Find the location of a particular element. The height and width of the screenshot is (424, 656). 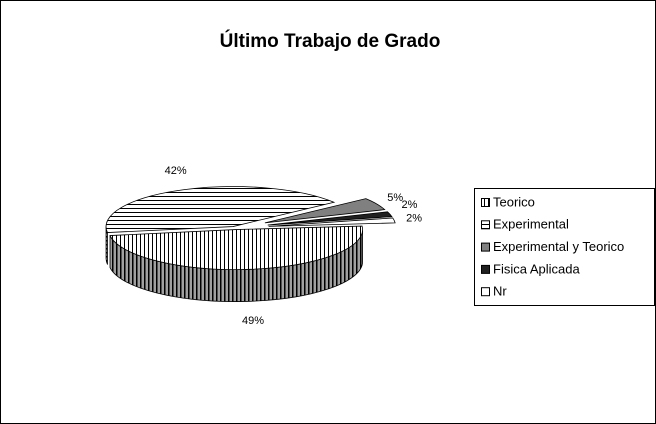

data-label: 49% is located at coordinates (253, 321).